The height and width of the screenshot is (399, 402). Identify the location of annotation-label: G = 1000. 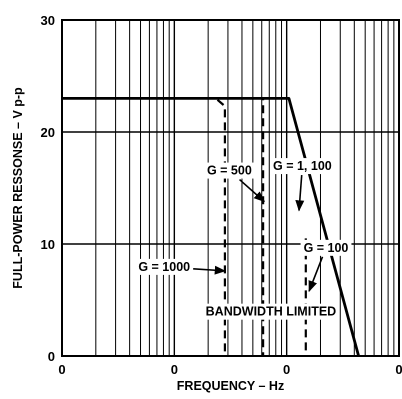
(164, 267).